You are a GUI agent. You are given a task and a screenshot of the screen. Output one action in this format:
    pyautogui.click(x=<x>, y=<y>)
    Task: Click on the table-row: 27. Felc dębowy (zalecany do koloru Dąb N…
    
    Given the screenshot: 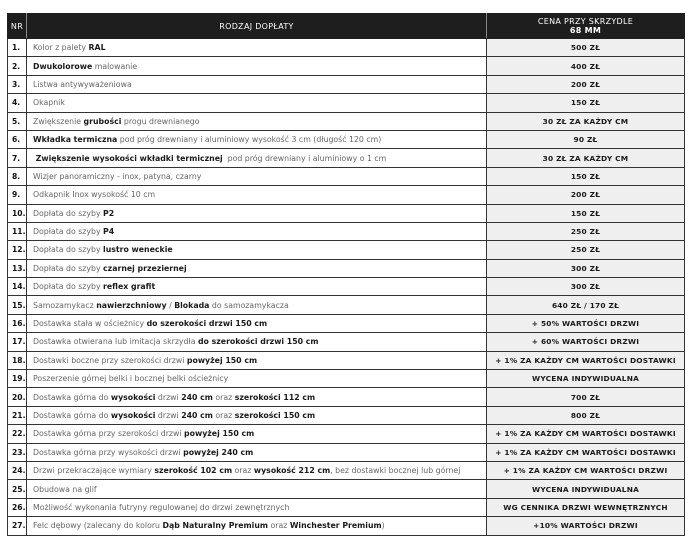 What is the action you would take?
    pyautogui.click(x=346, y=526)
    